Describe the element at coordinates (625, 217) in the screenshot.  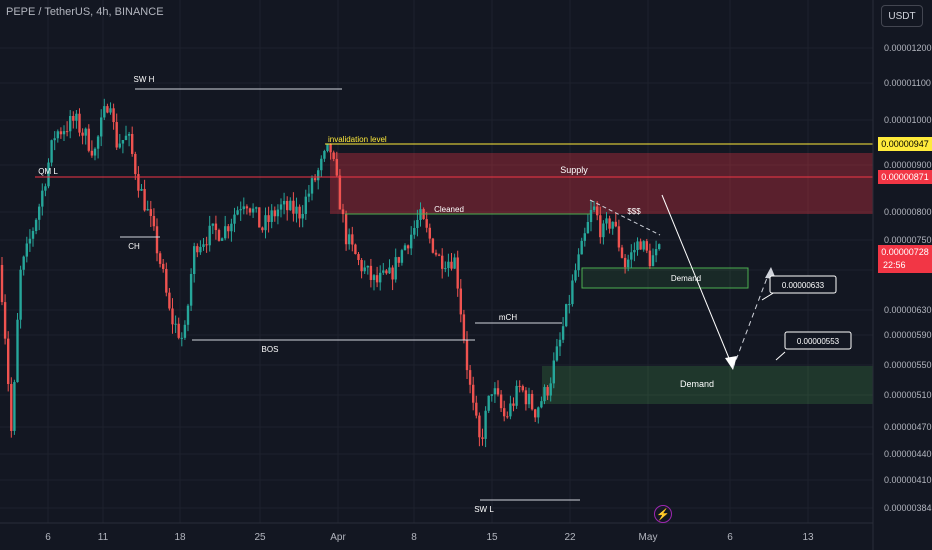
I see `sss-line` at that location.